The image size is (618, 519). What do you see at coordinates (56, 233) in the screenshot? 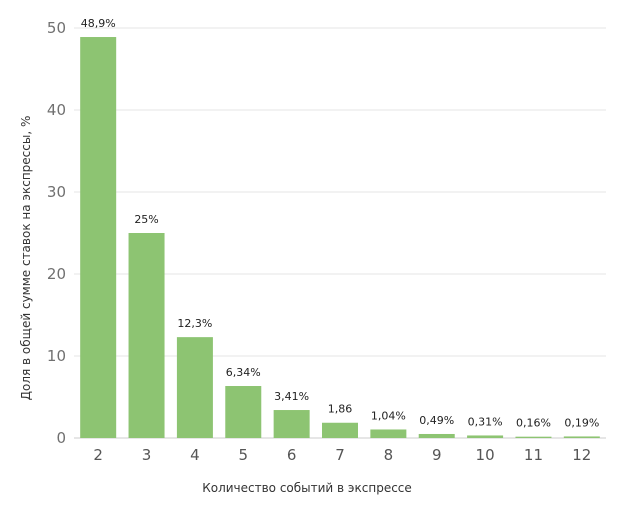
I see `y-axis-ticks: 0 10 20 30 40 50` at bounding box center [56, 233].